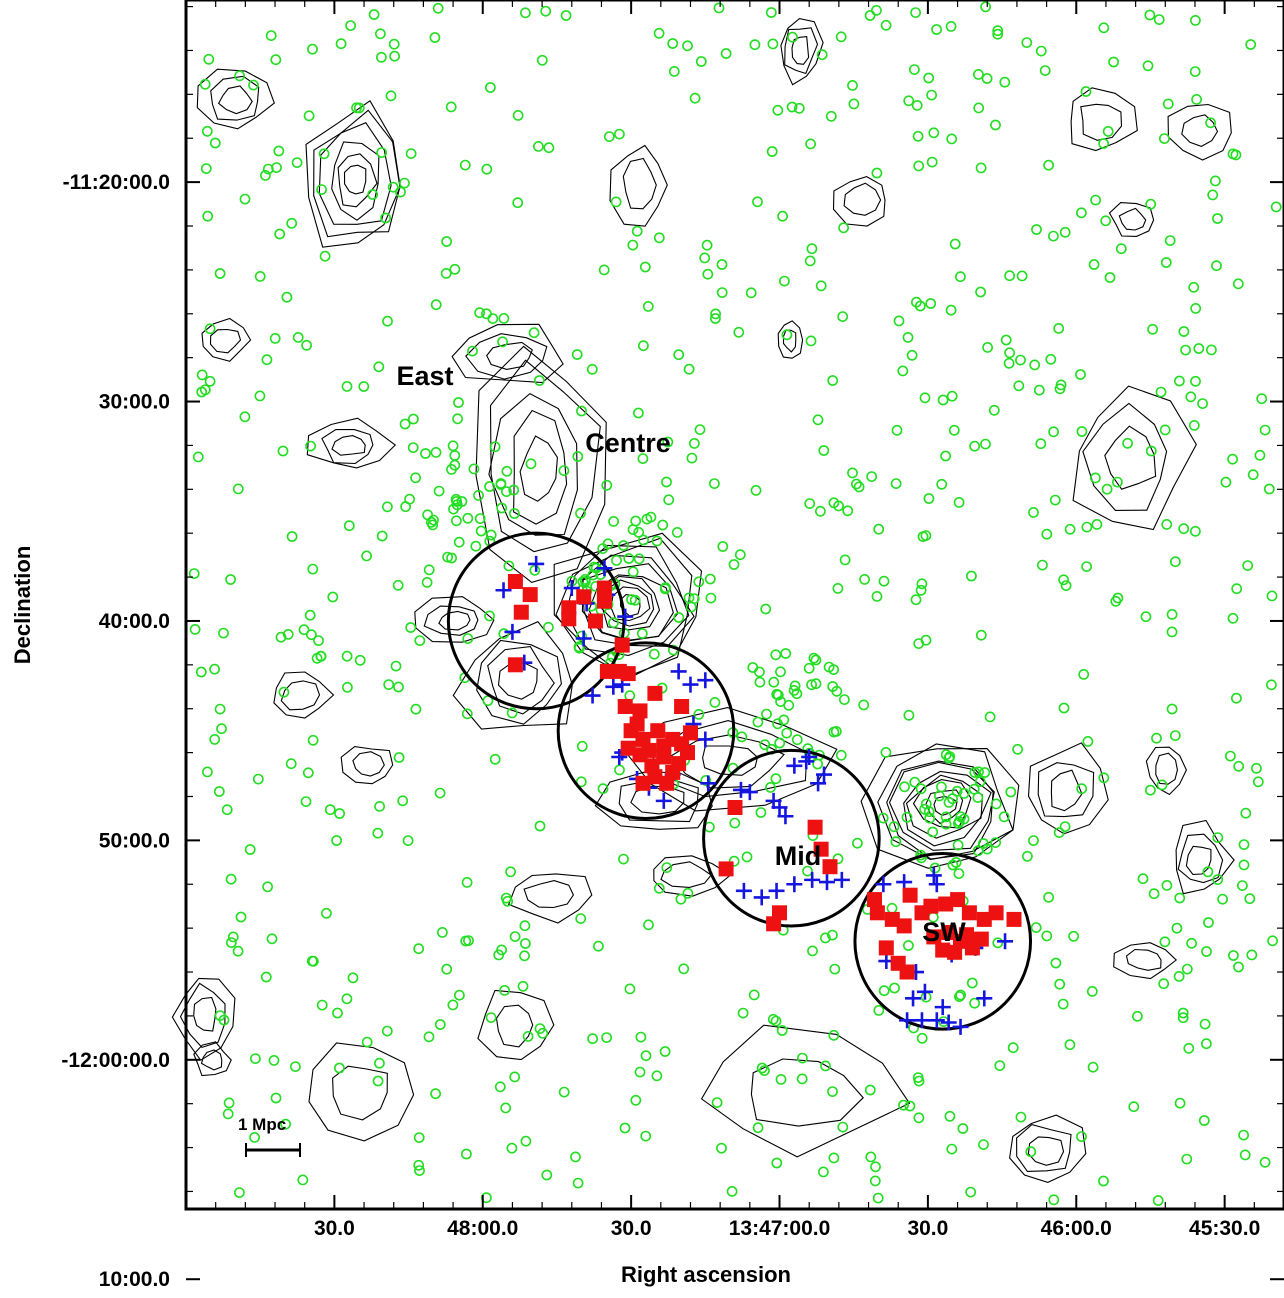  Describe the element at coordinates (646, 730) in the screenshot. I see `region-circle-centre` at that location.